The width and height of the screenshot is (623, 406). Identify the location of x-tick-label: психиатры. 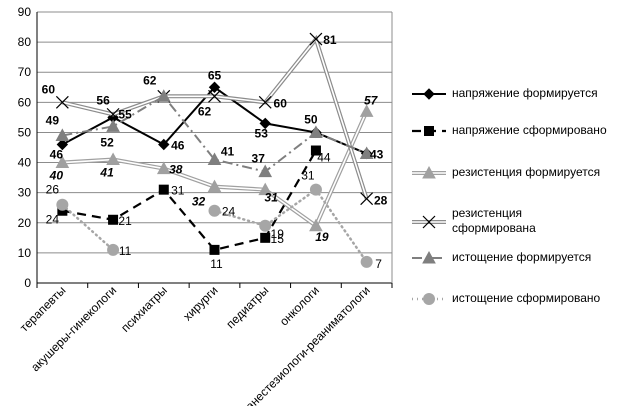
(144, 309).